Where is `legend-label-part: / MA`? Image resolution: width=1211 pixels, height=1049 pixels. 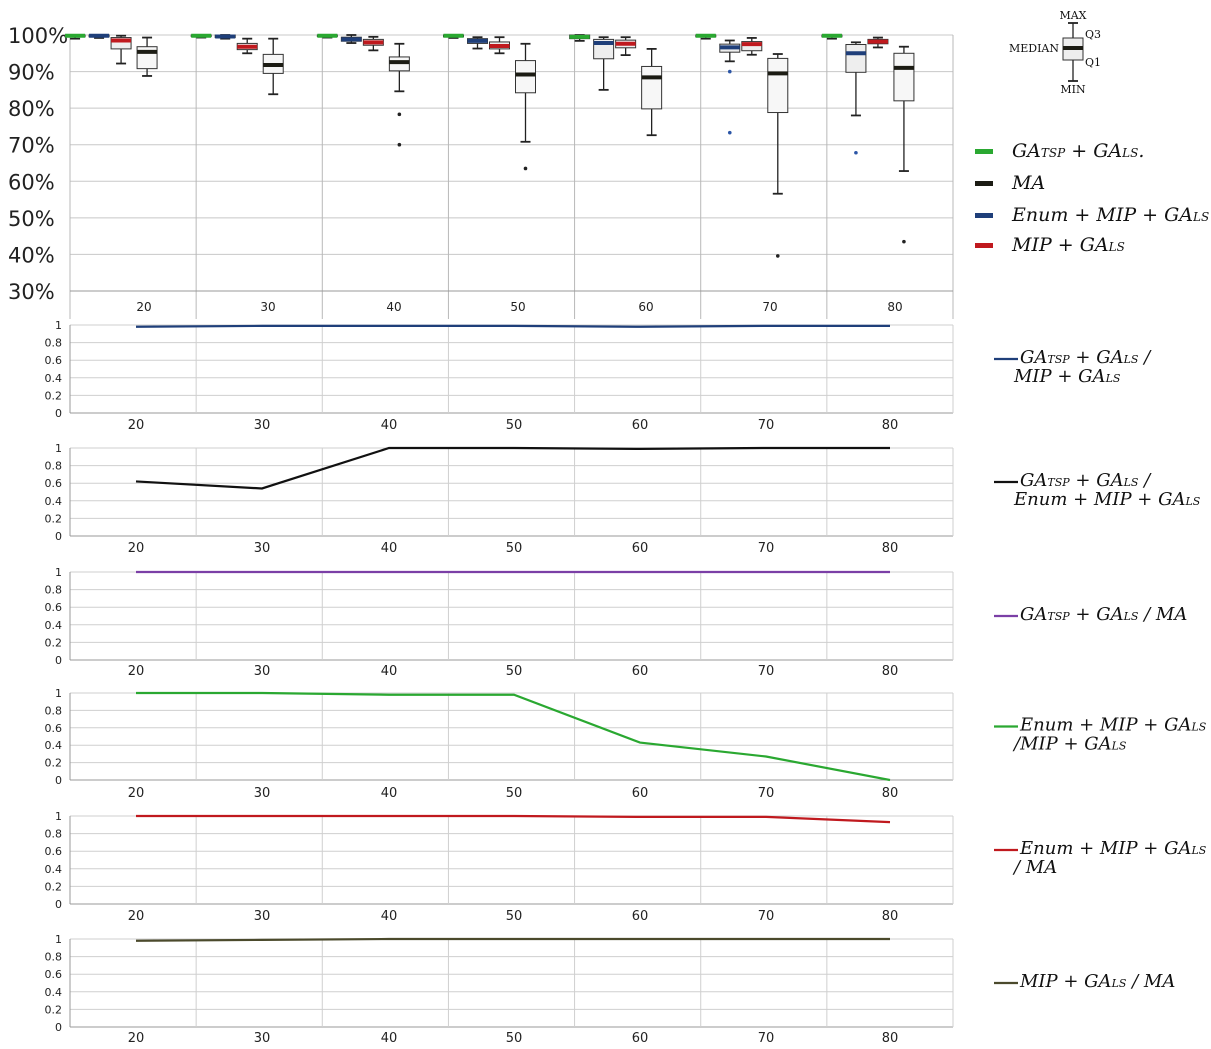
legend-label-part: / MA is located at coordinates (1162, 614).